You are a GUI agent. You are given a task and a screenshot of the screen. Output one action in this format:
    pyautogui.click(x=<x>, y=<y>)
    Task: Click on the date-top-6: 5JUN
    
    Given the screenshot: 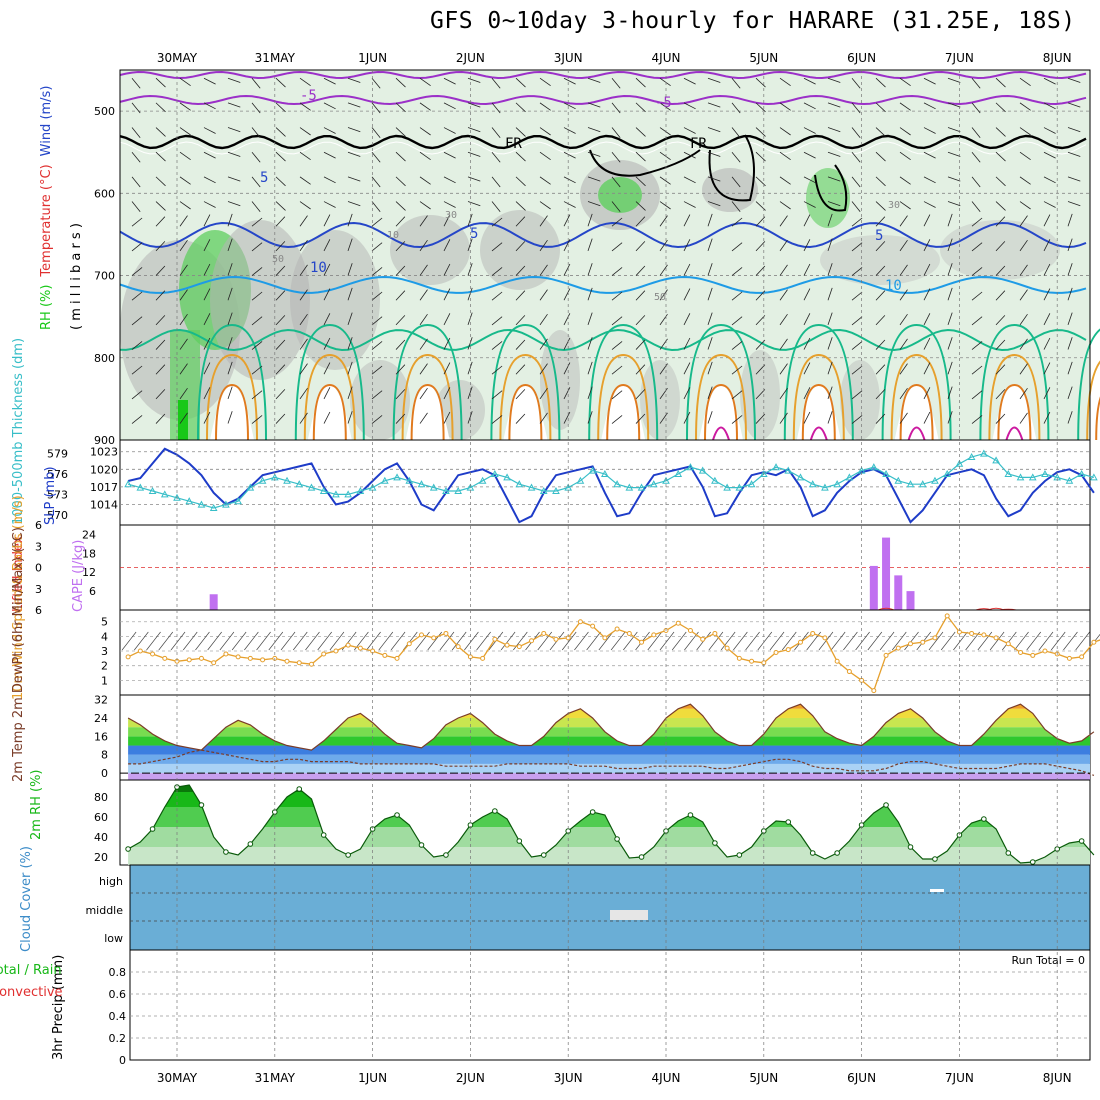 What is the action you would take?
    pyautogui.click(x=763, y=58)
    